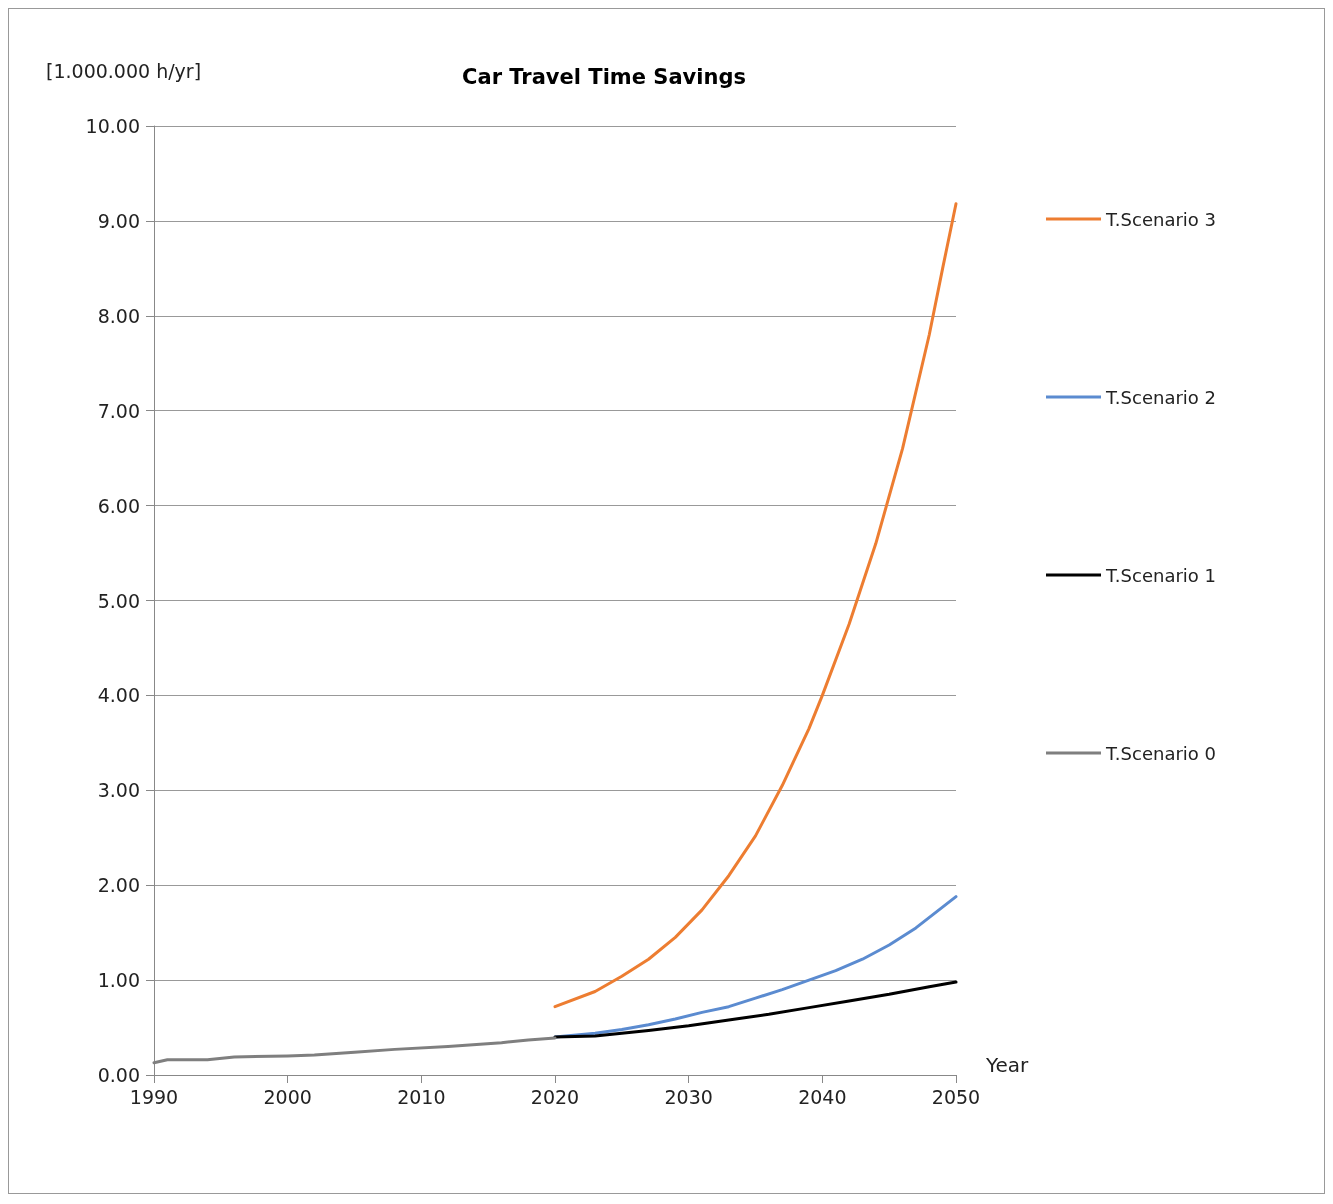 The image size is (1333, 1204). Describe the element at coordinates (956, 1096) in the screenshot. I see `x-tick-label: 2050` at that location.